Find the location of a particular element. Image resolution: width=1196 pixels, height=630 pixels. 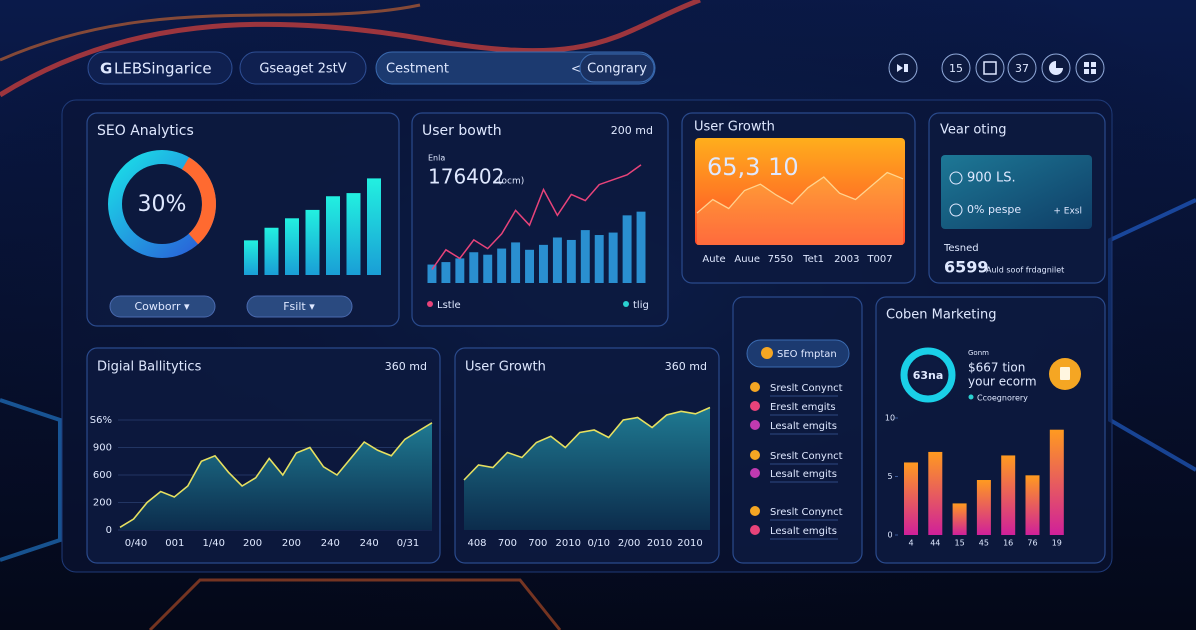

caption: Tesned is located at coordinates (961, 248).